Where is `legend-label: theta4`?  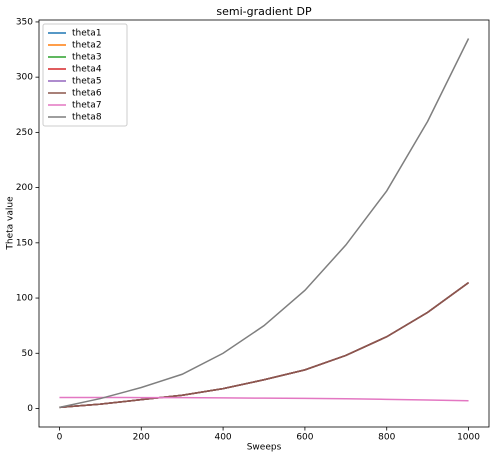
legend-label: theta4 is located at coordinates (87, 70).